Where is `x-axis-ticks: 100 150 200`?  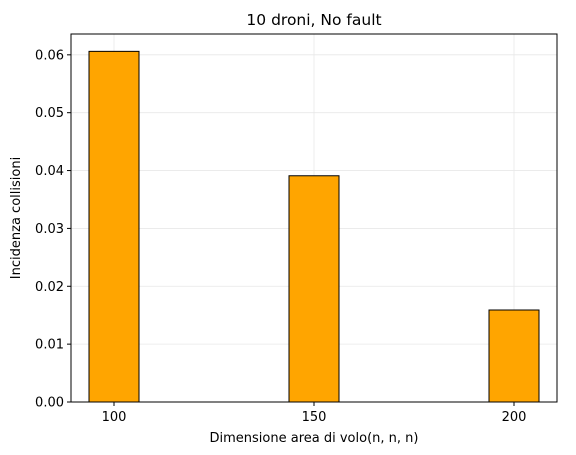
x-axis-ticks: 100 150 200 is located at coordinates (314, 413).